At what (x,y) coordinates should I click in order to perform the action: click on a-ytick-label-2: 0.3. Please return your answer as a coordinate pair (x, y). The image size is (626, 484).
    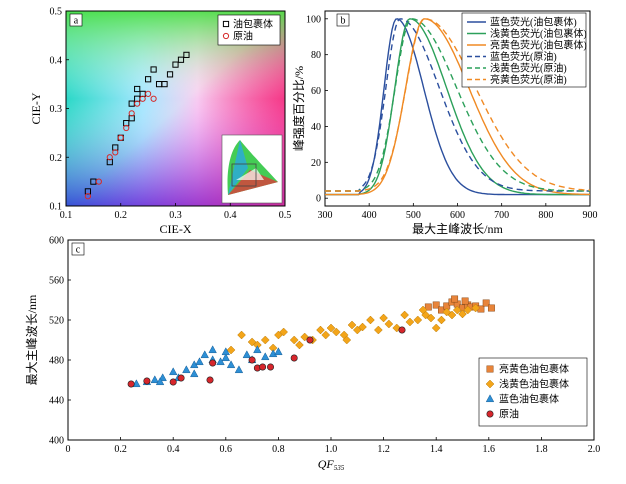
    Looking at the image, I should click on (56, 109).